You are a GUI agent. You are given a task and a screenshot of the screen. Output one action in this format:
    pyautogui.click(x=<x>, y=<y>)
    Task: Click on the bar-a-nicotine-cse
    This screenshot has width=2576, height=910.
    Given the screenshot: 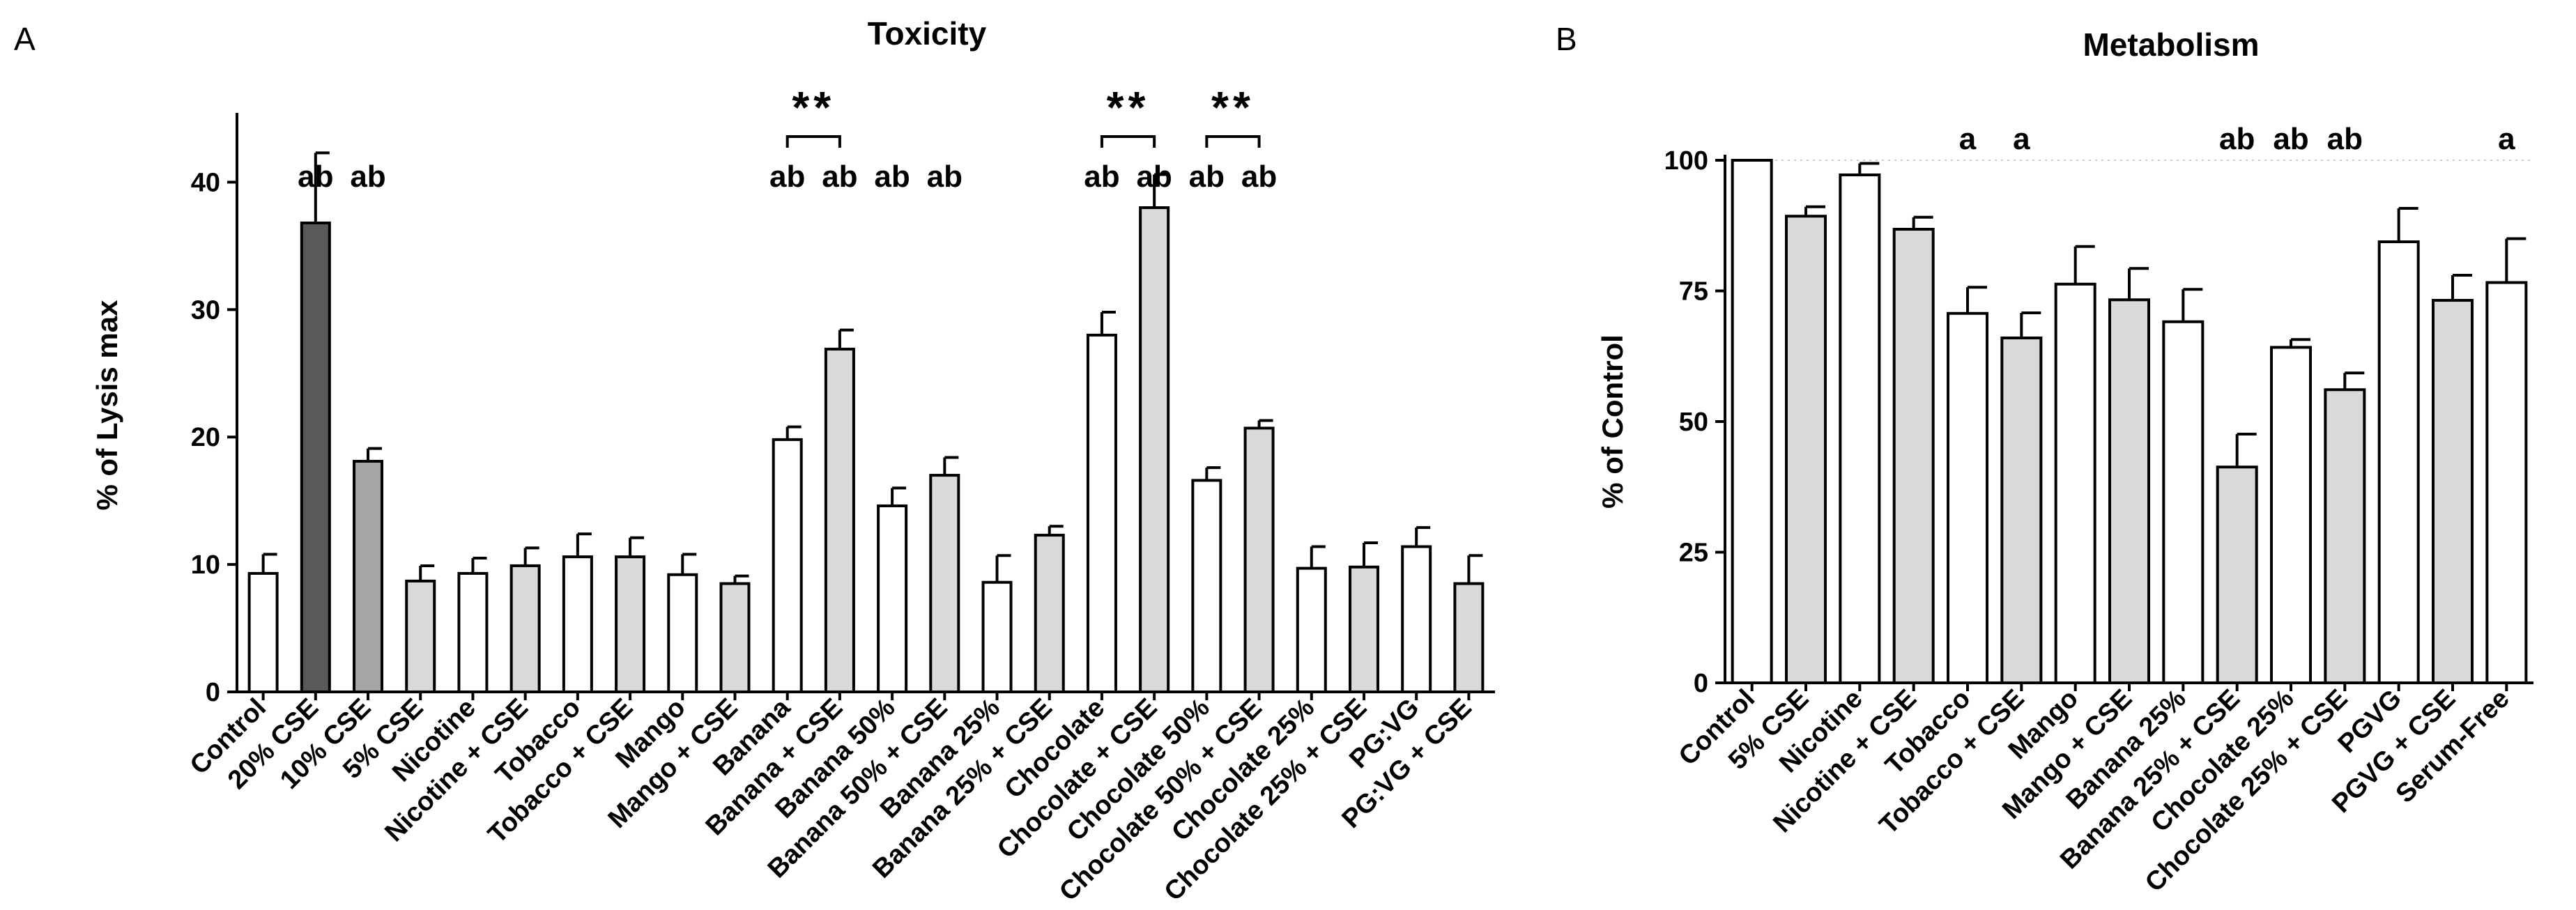 What is the action you would take?
    pyautogui.click(x=525, y=628)
    